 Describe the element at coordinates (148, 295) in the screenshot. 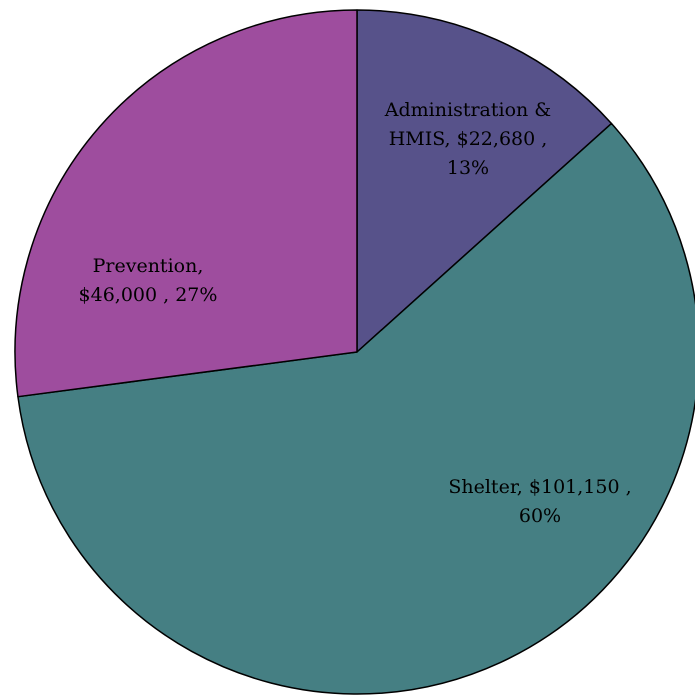

I see `slice-label-line: $46,000 , 27%` at that location.